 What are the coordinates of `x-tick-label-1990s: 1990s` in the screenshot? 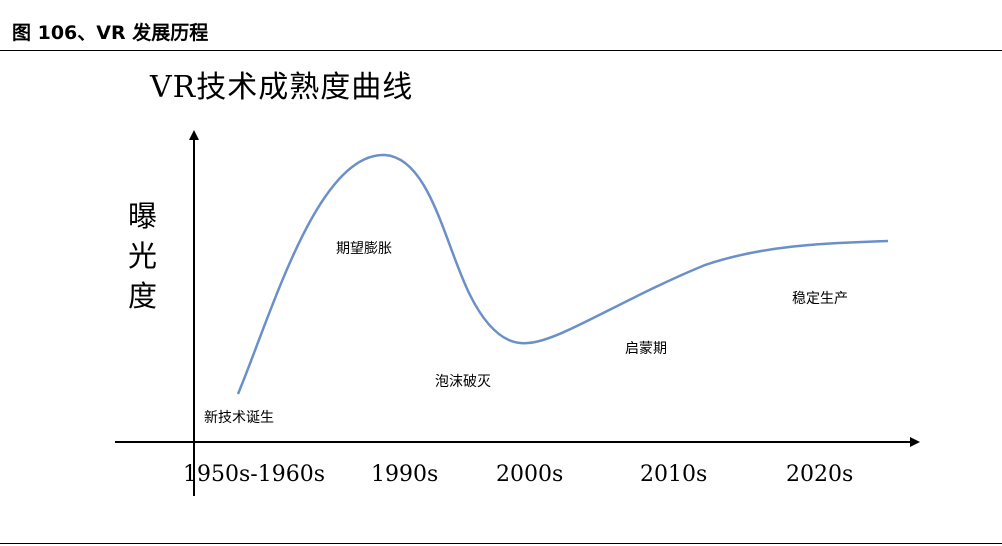 It's located at (404, 474).